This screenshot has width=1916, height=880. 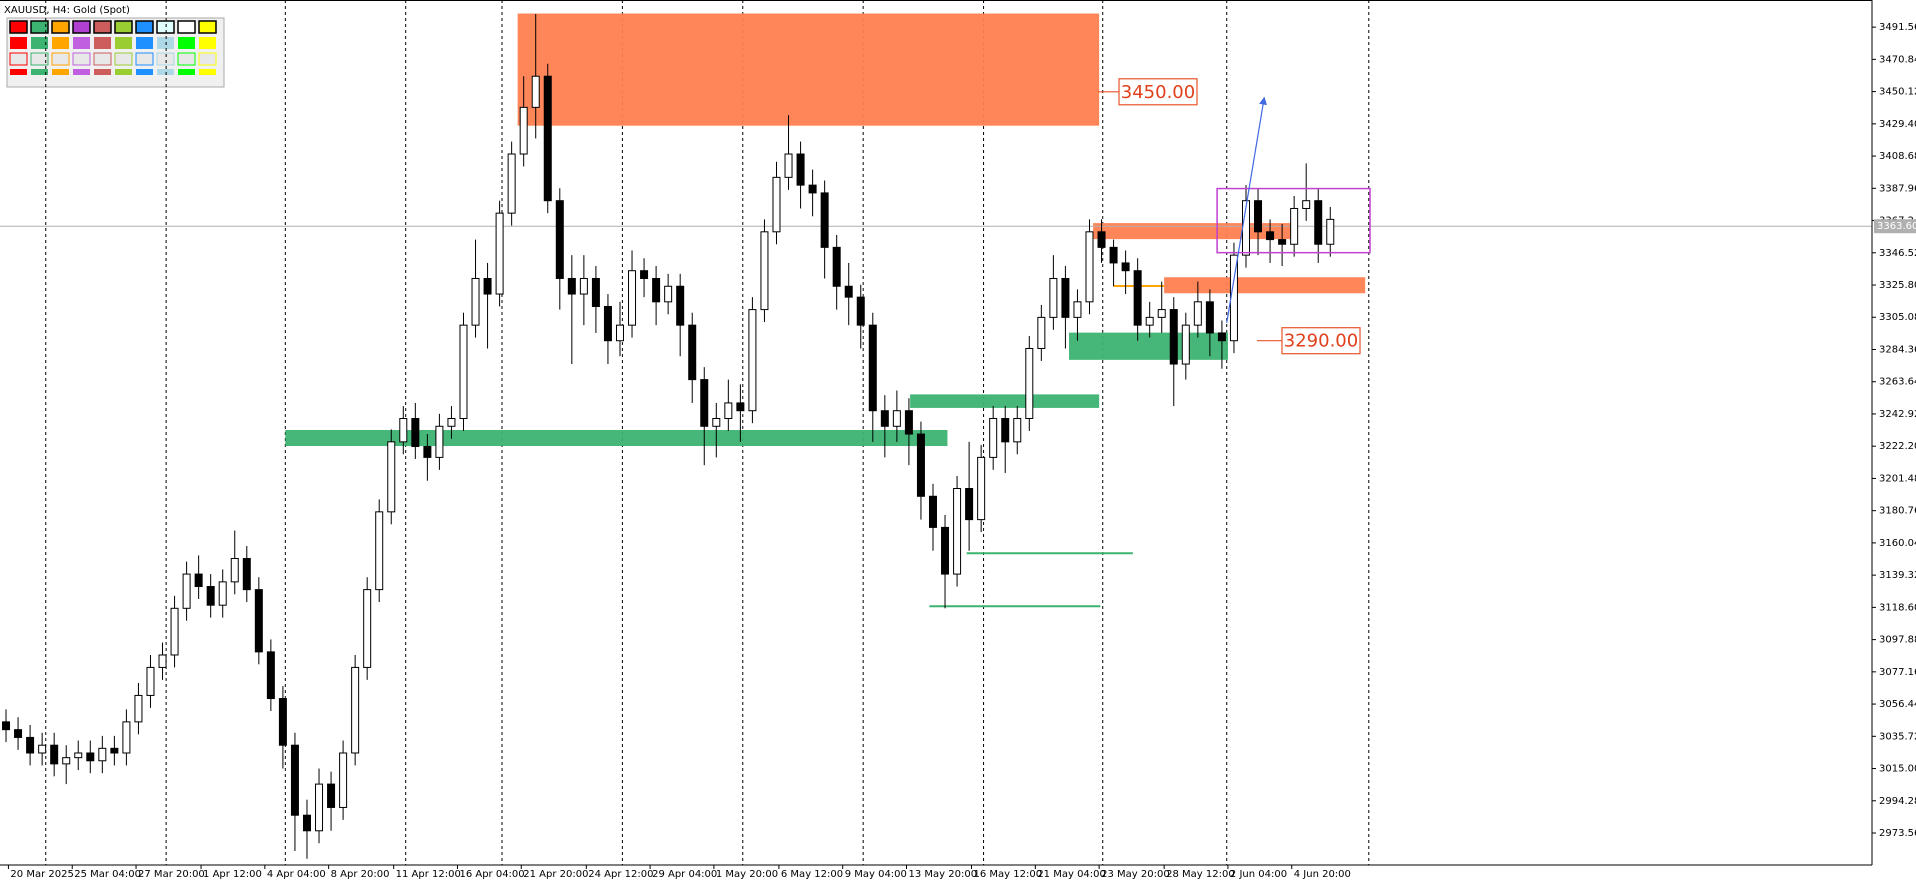 I want to click on x-tick-label: 27 Mar 20:00, so click(x=171, y=874).